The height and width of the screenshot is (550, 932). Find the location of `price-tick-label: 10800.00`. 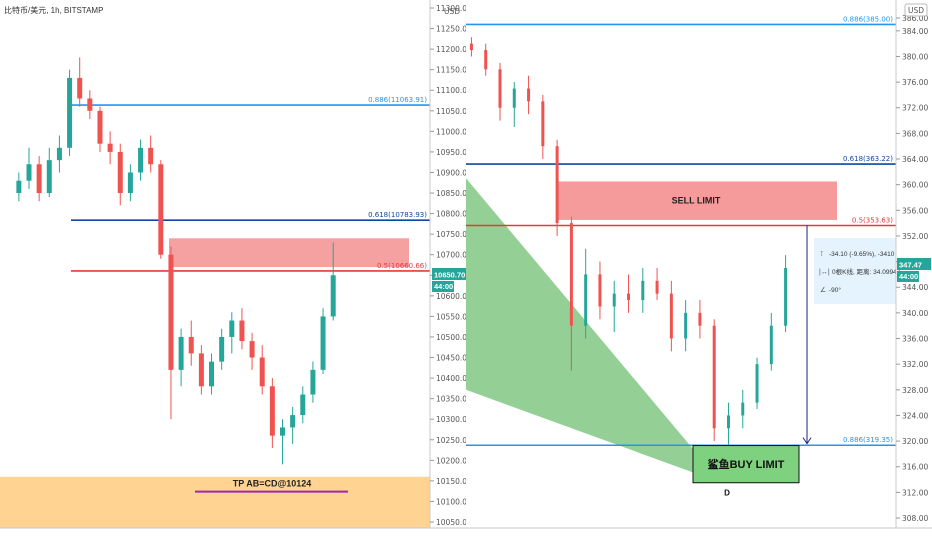

price-tick-label: 10800.00 is located at coordinates (454, 214).